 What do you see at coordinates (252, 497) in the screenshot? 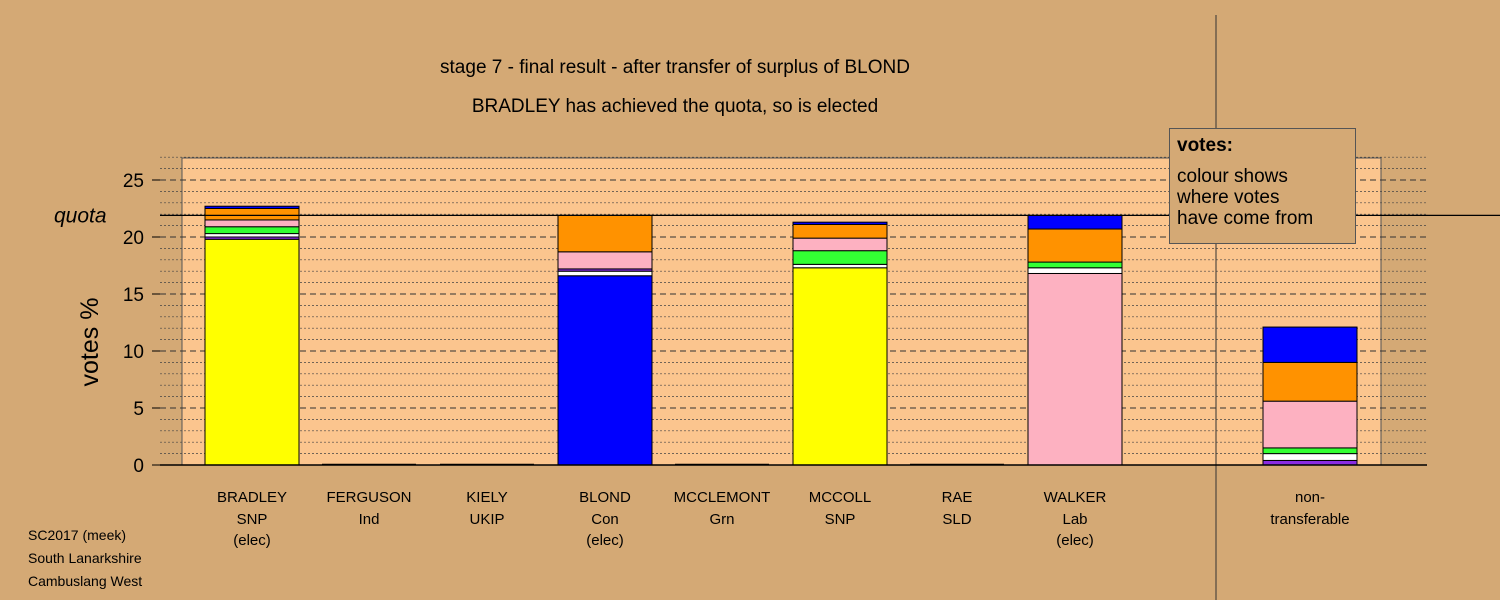
I see `category-name-label: BRADLEY` at bounding box center [252, 497].